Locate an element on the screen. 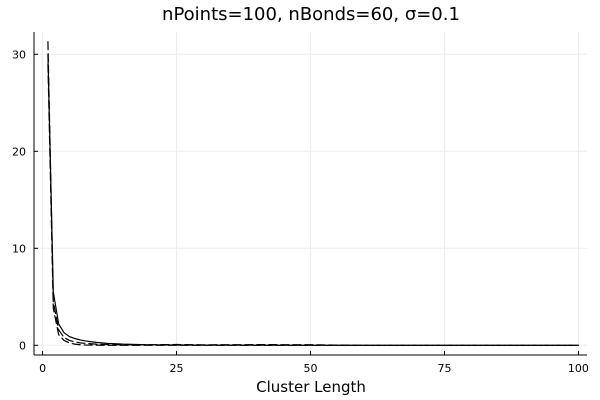  chart-title: nPoints=100, nBonds=60, σ=0.1 is located at coordinates (311, 14).